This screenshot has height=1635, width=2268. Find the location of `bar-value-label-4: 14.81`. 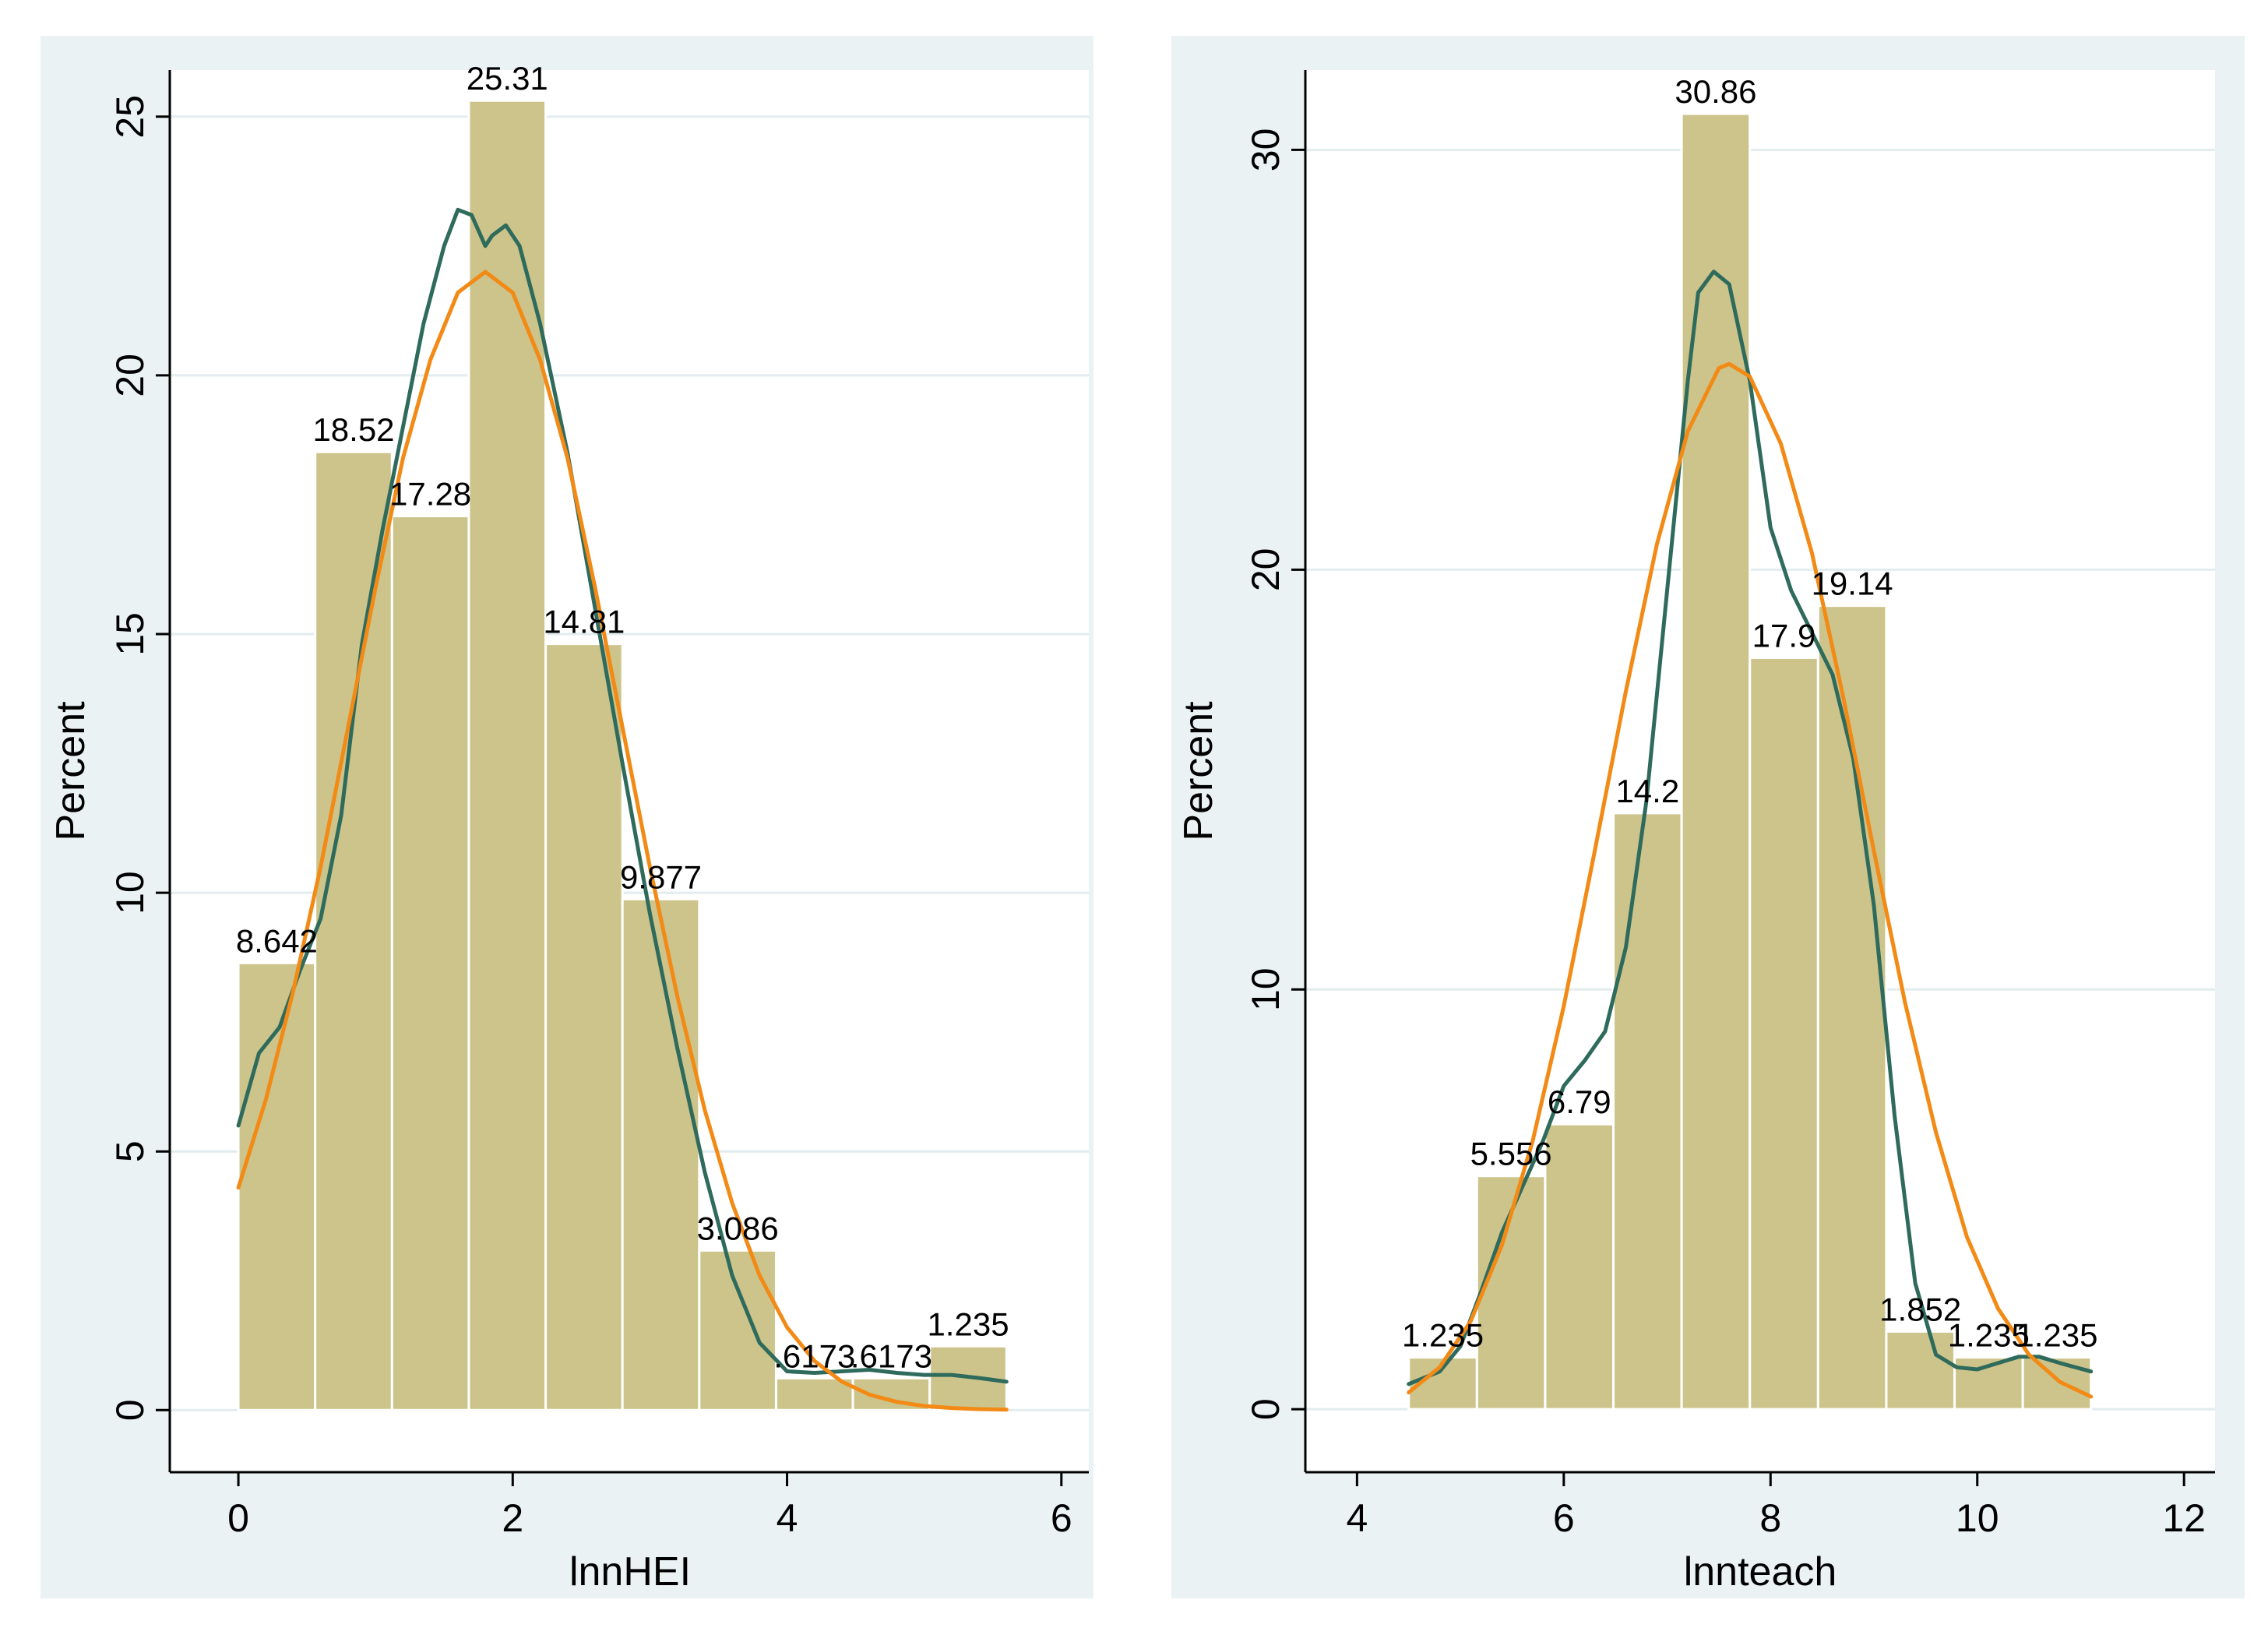

bar-value-label-4: 14.81 is located at coordinates (584, 622).